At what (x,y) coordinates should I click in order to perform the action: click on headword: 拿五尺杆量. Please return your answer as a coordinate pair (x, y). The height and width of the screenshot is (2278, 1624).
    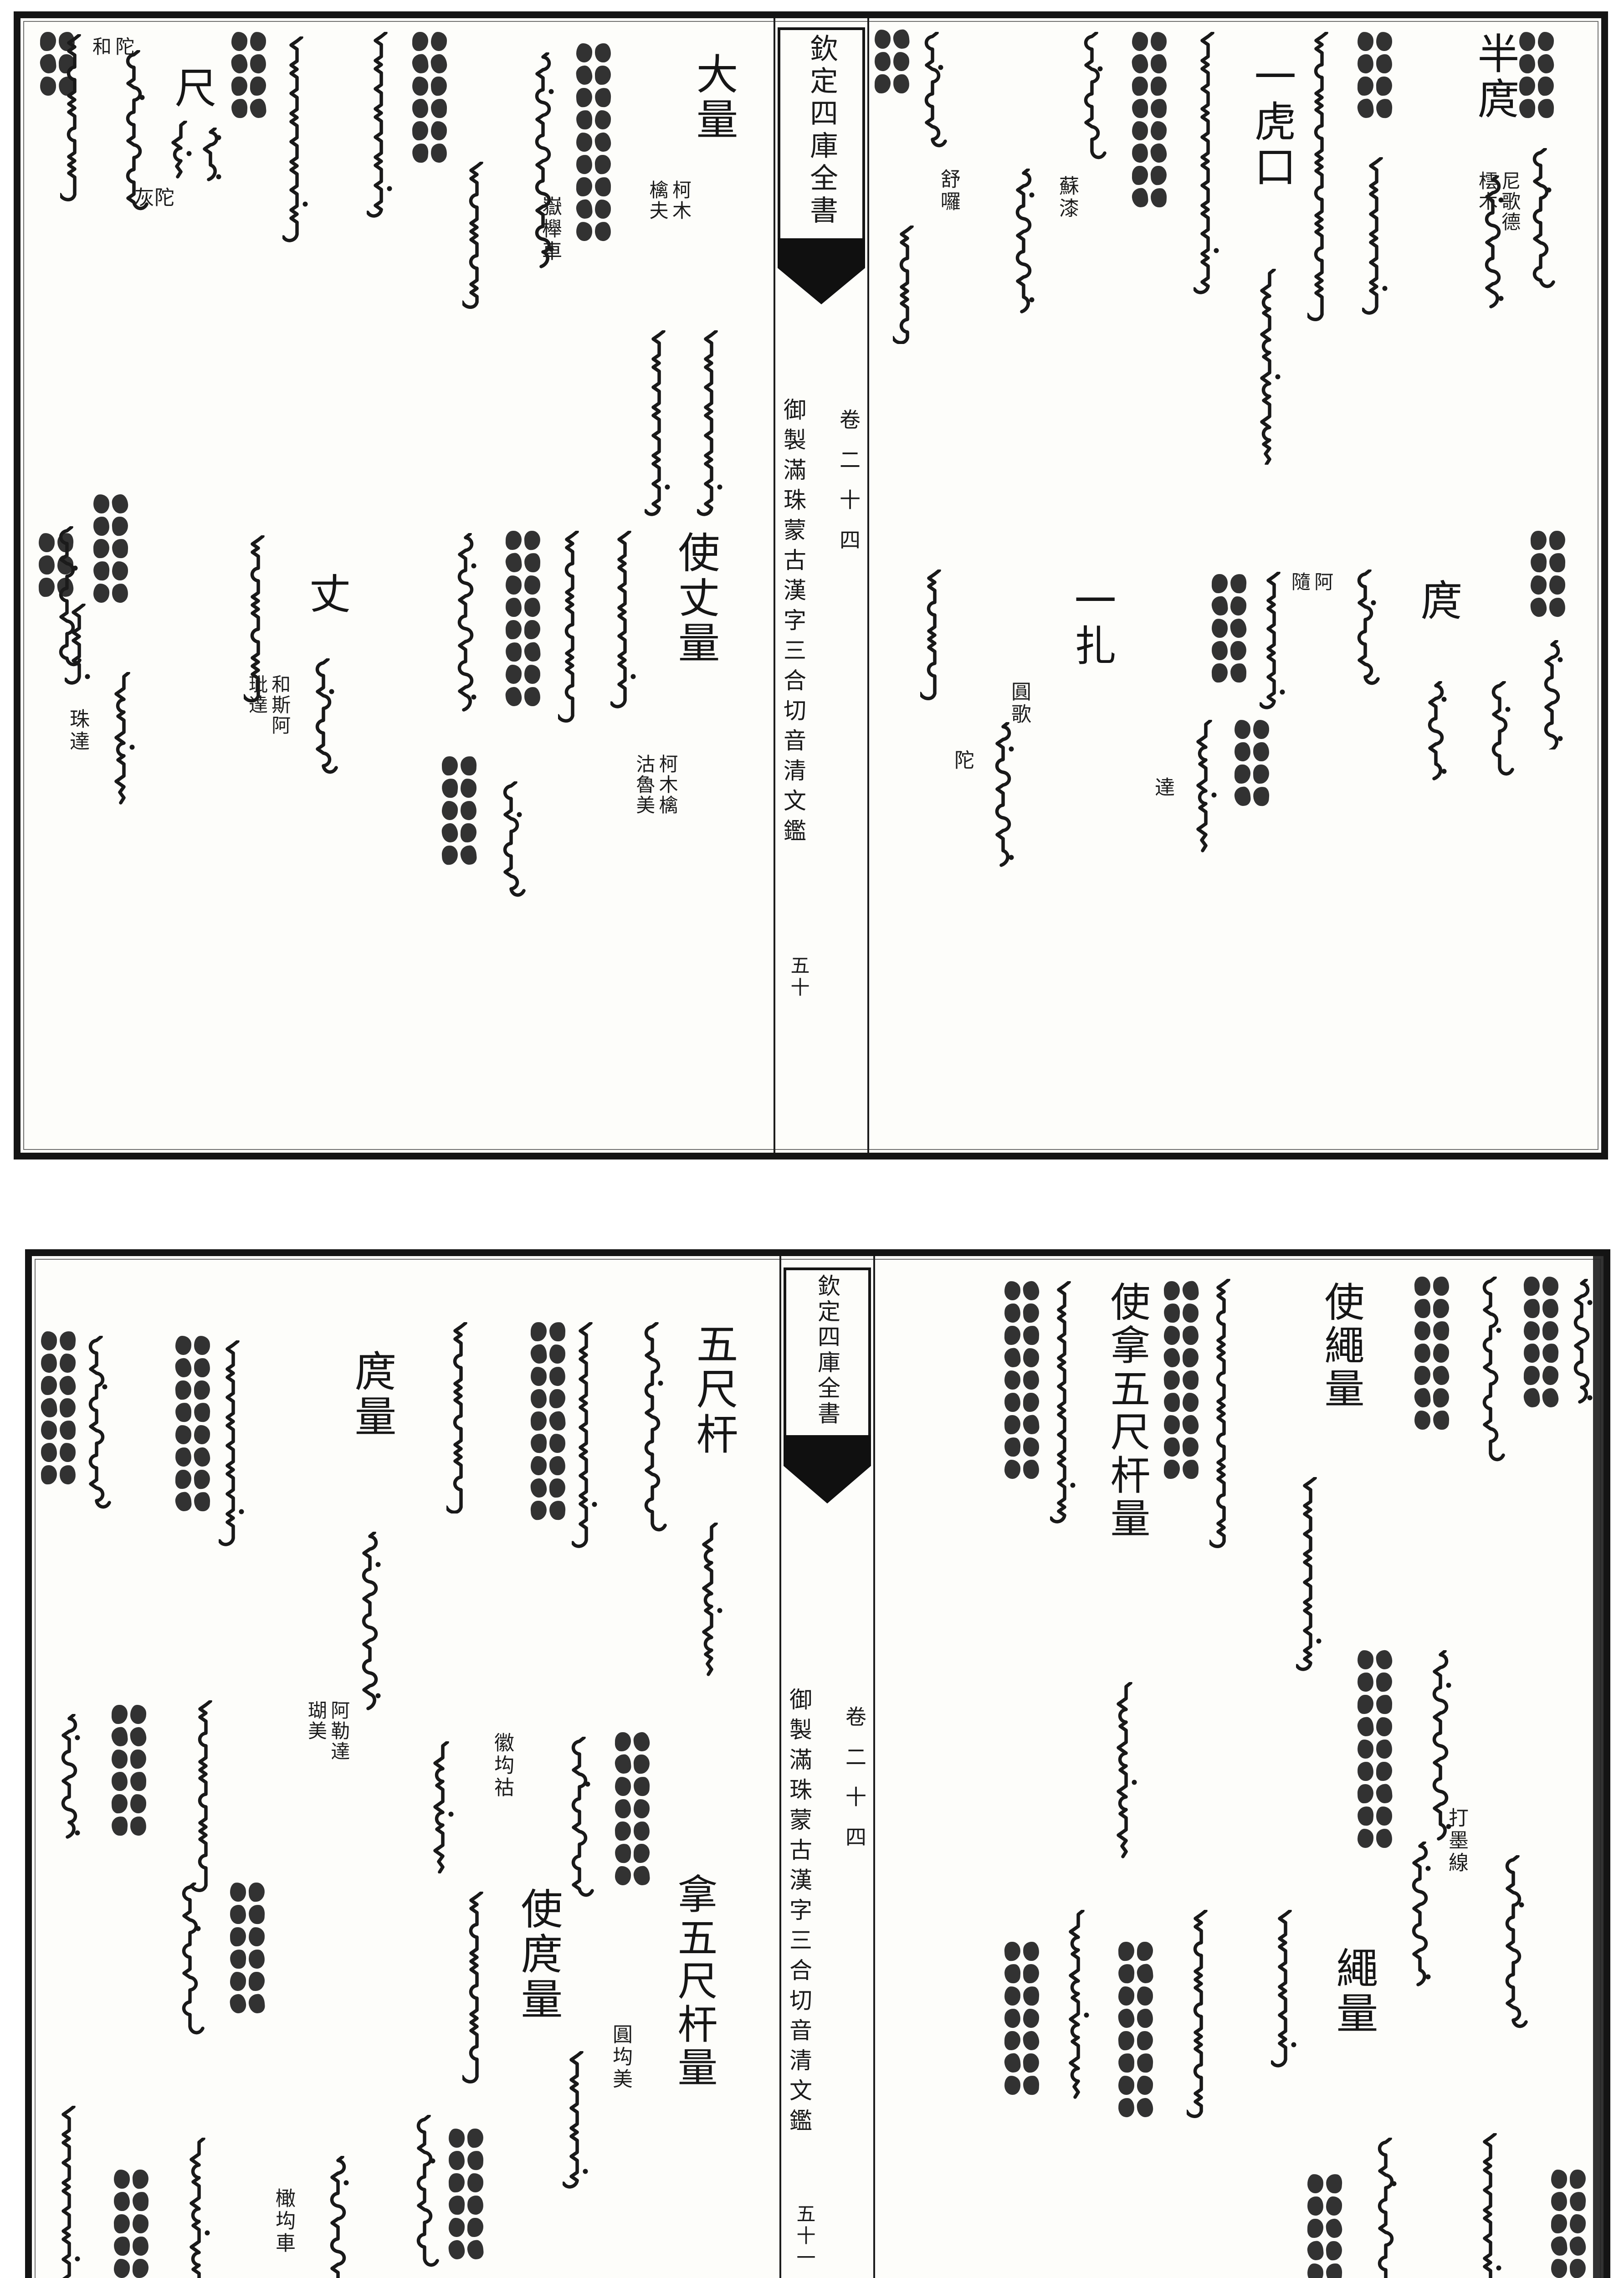
    Looking at the image, I should click on (694, 1981).